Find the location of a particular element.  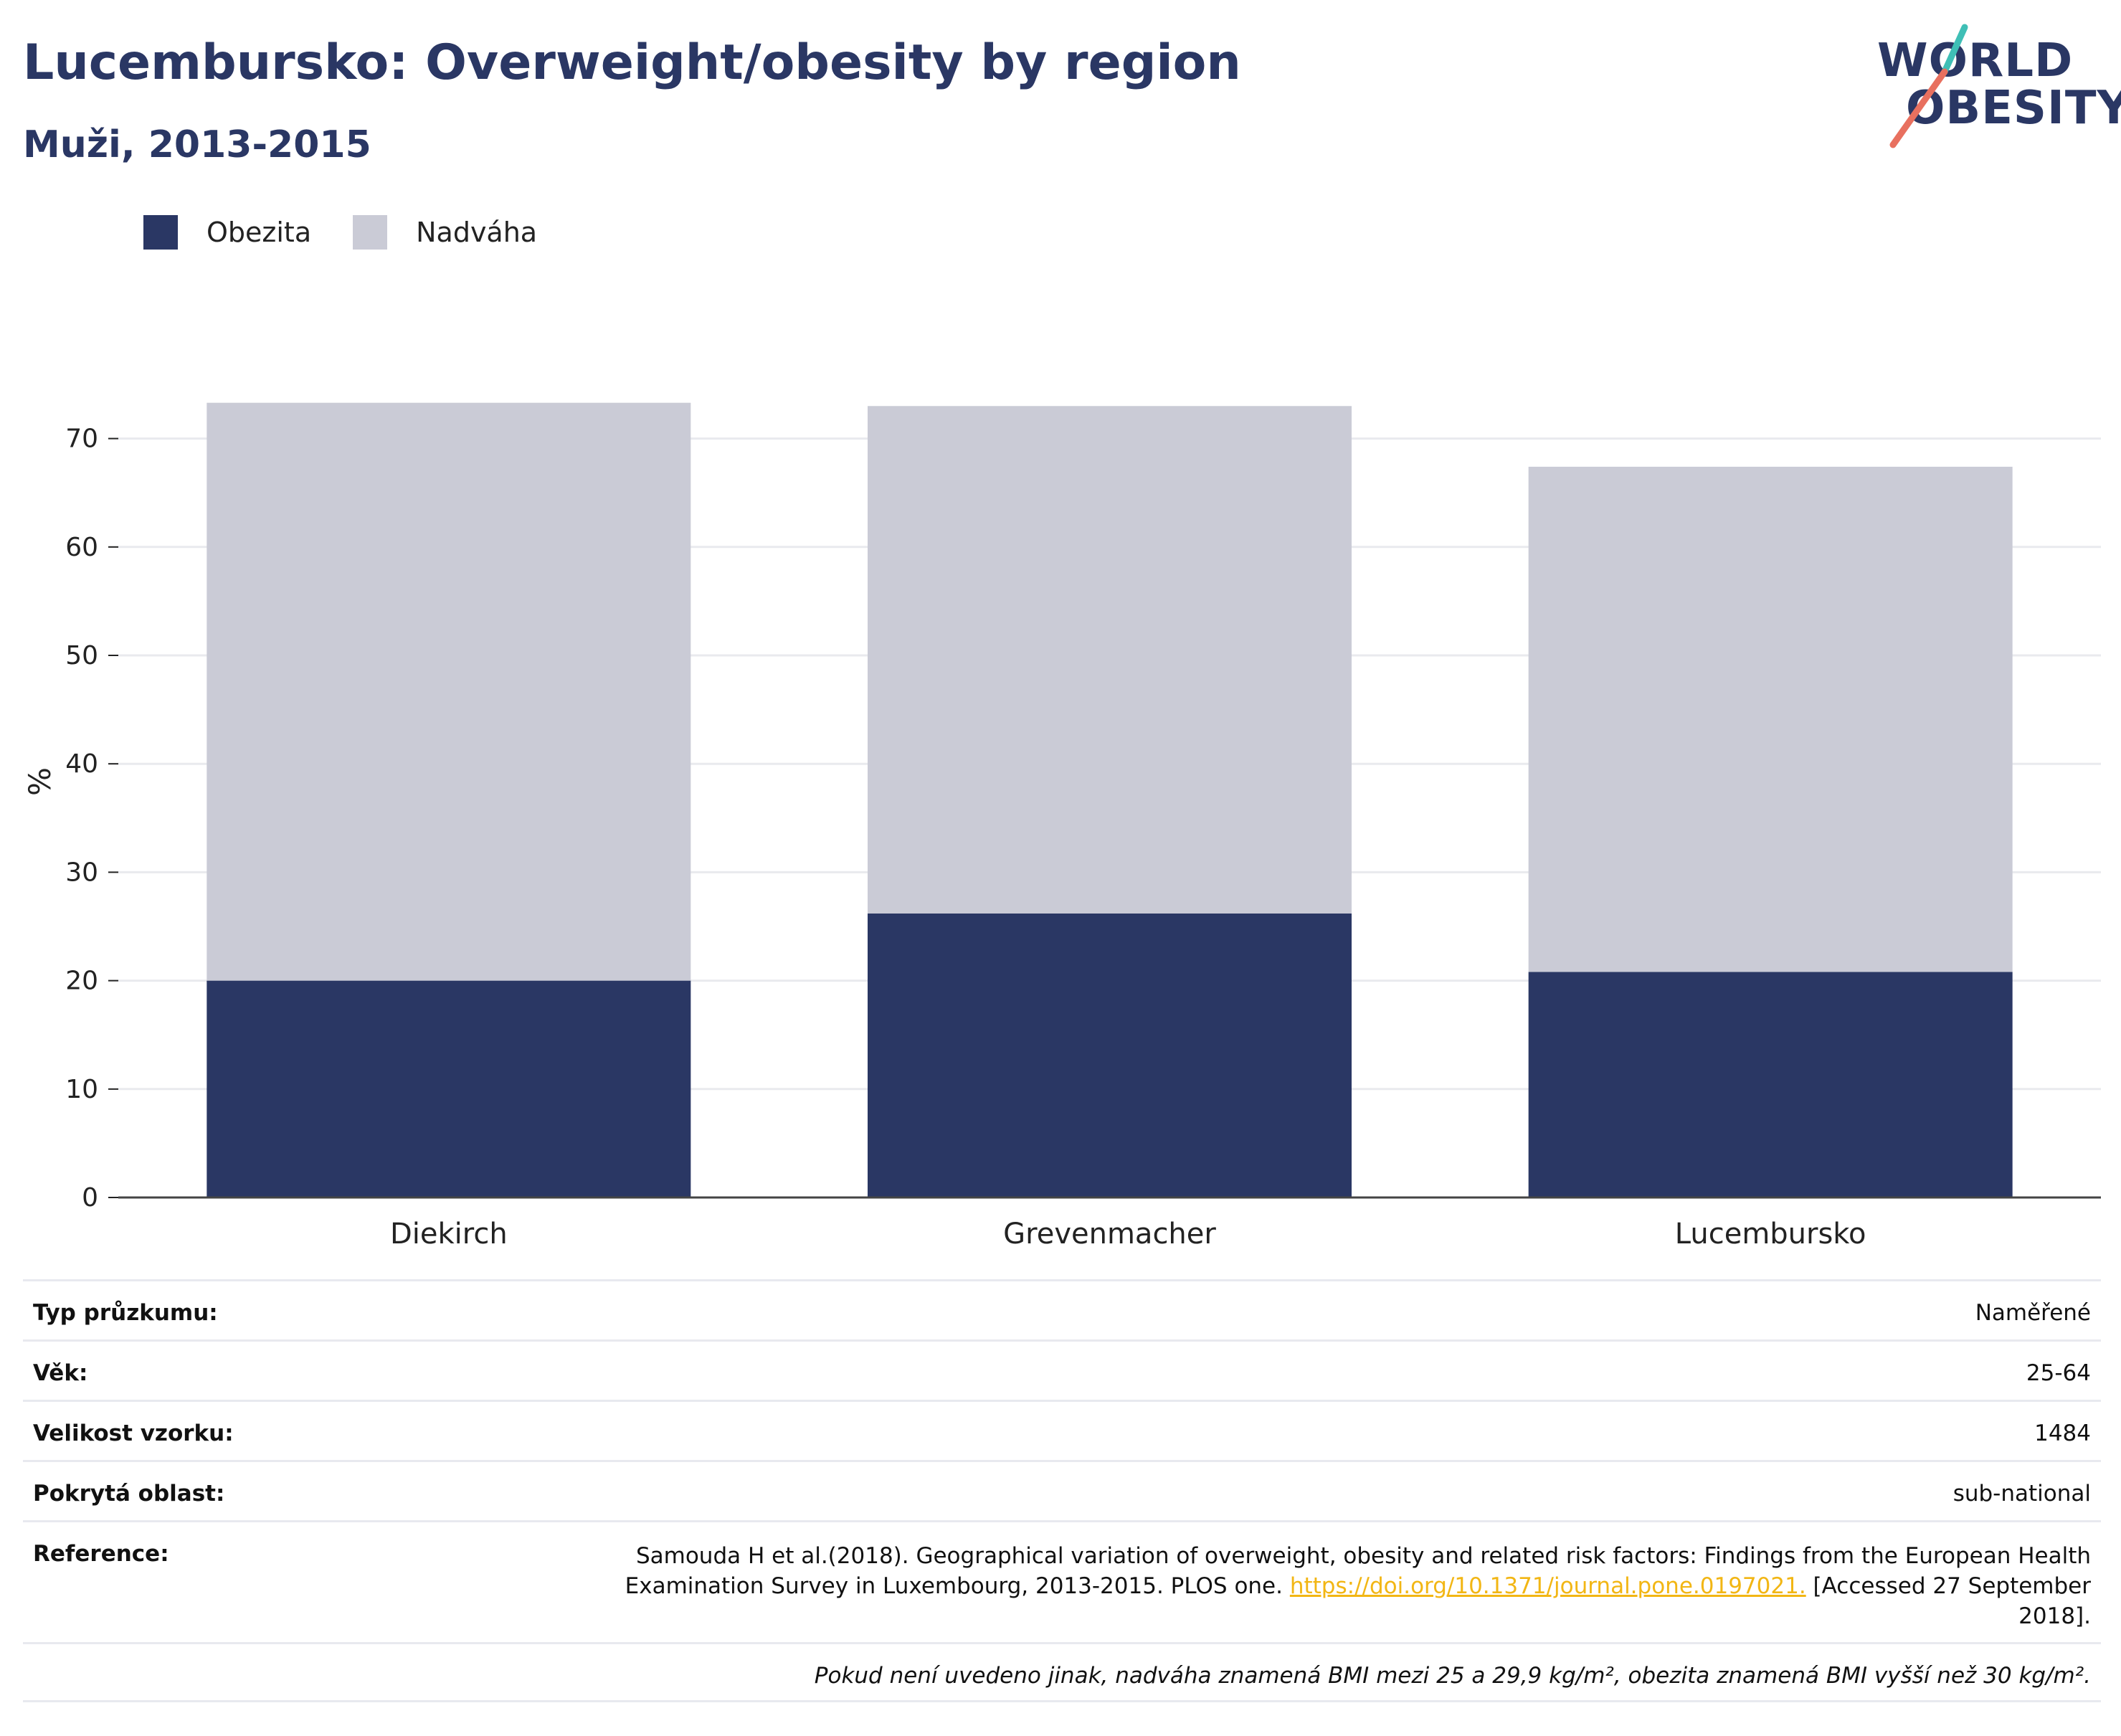

y-tick-label: 70 is located at coordinates (81, 439).